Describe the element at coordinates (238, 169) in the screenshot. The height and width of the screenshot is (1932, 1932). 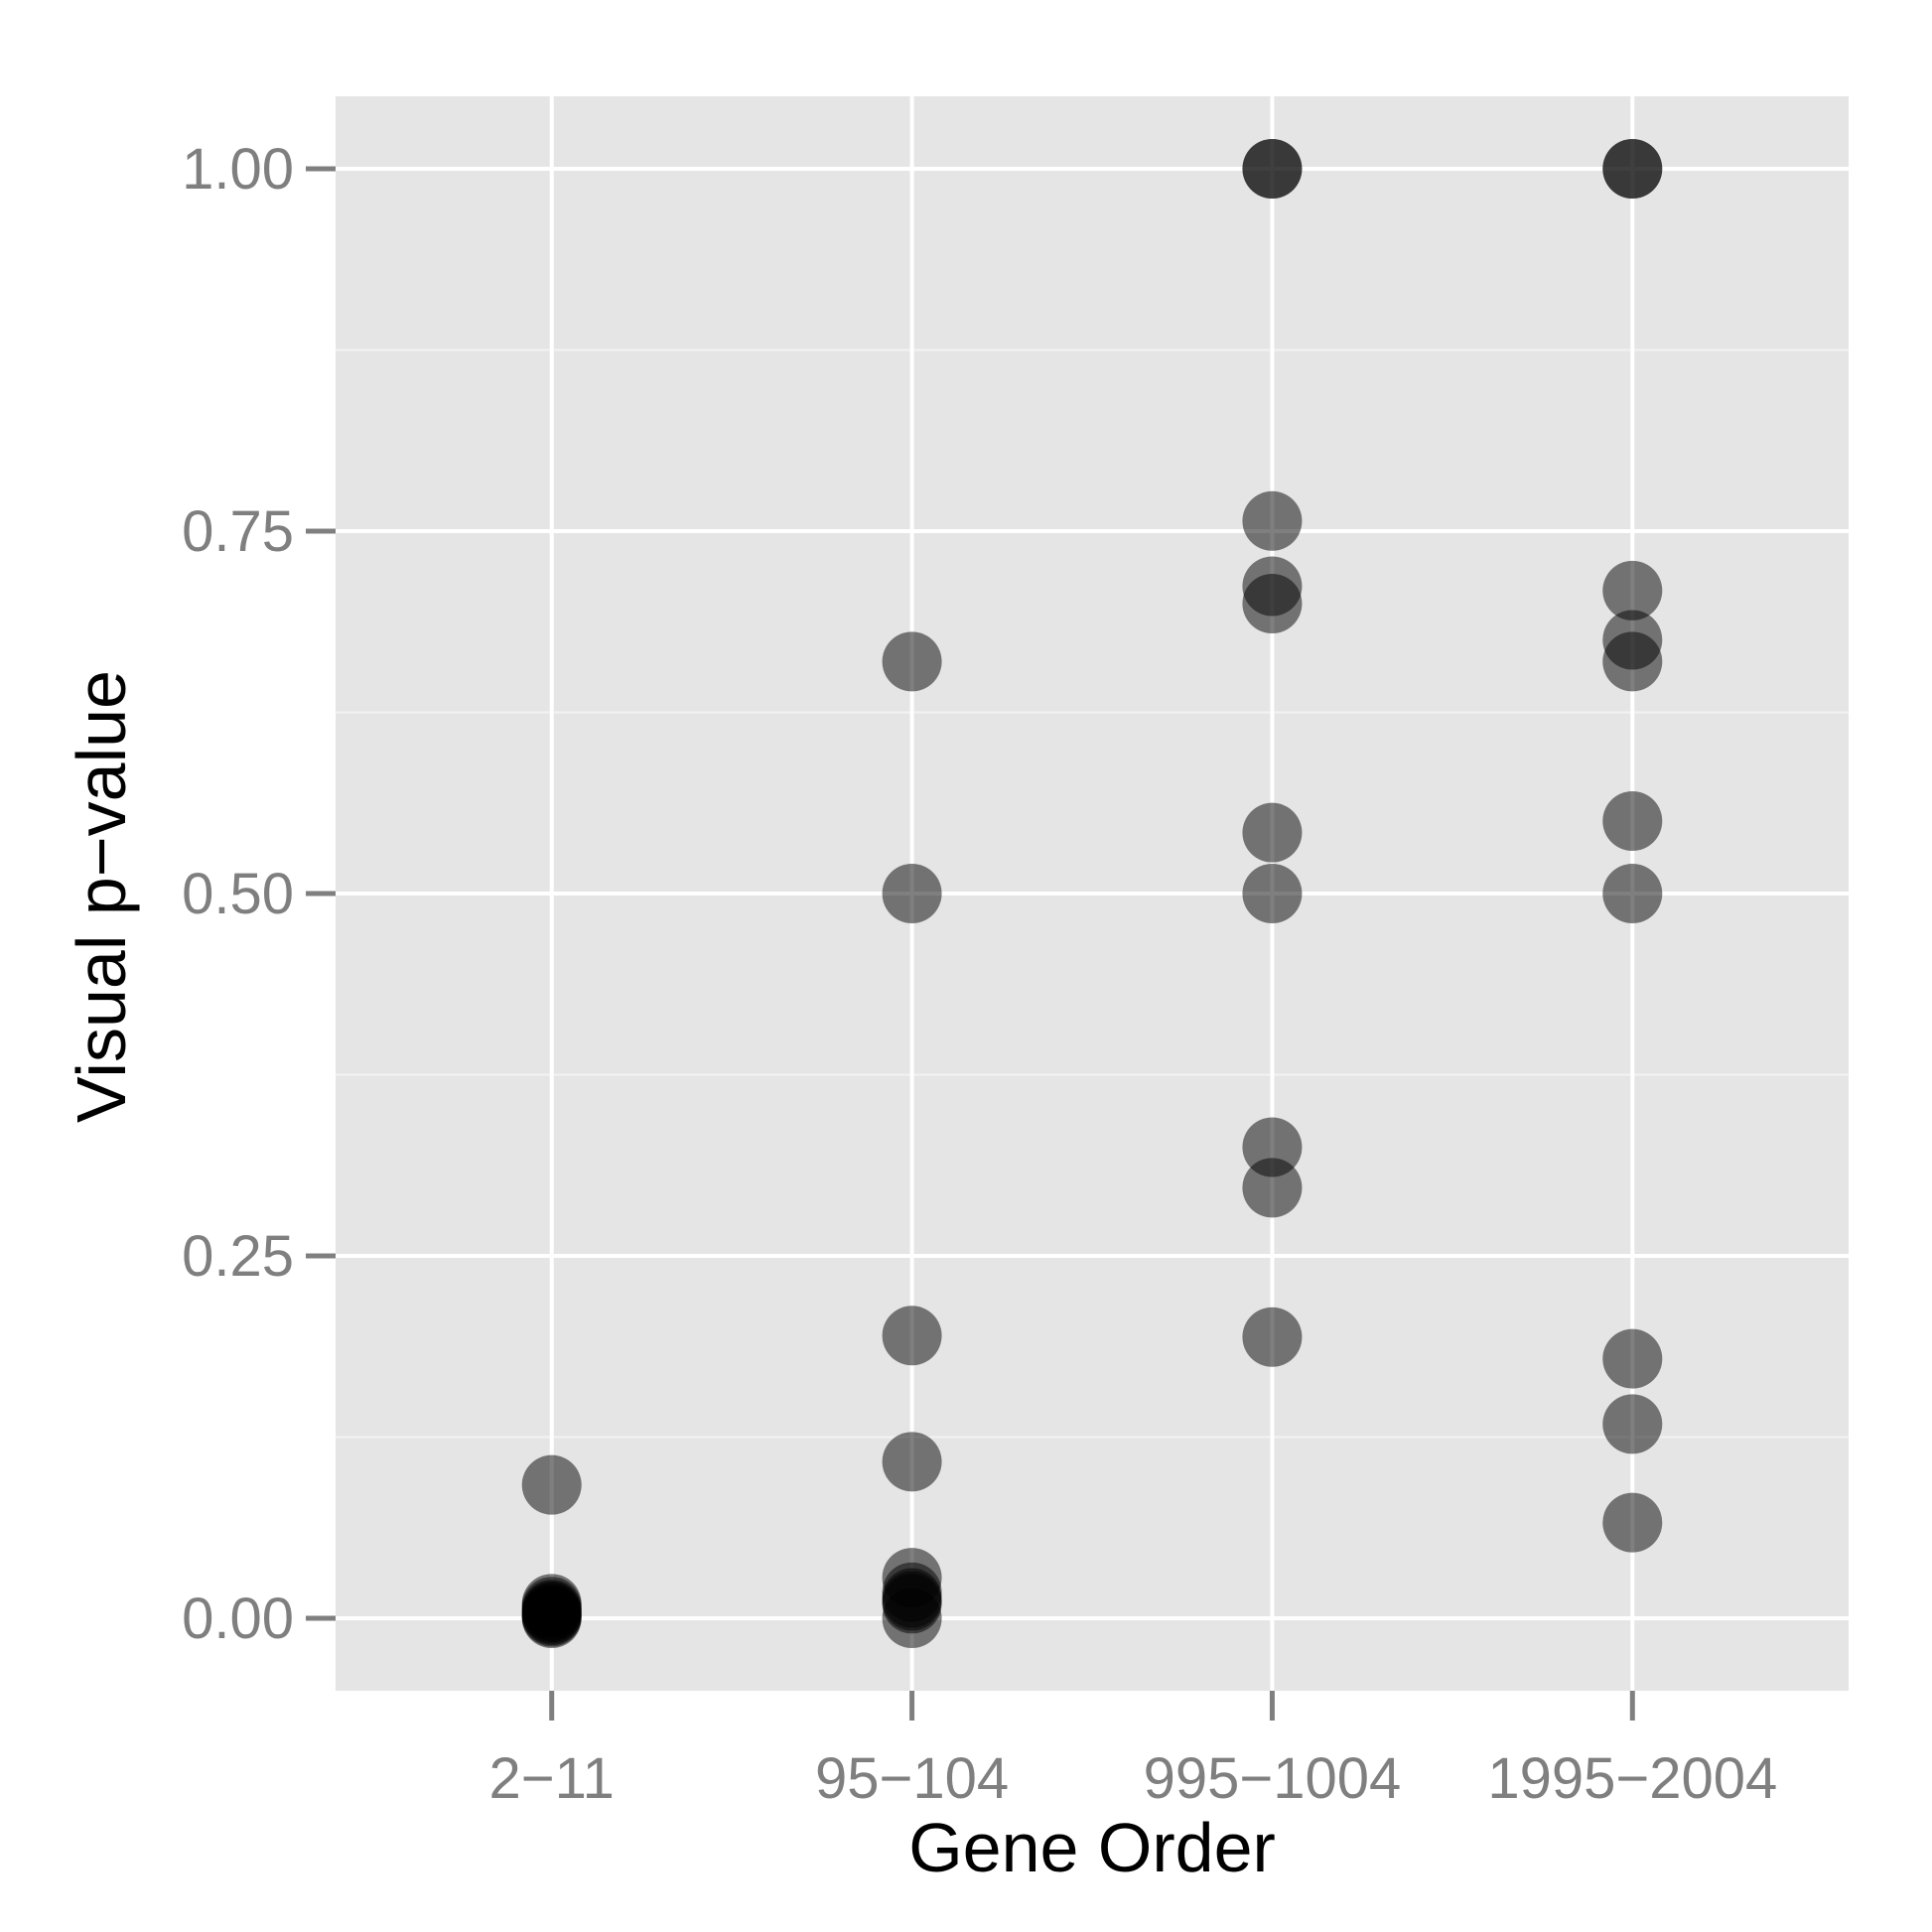
I see `y-tick-label: 1.00` at that location.